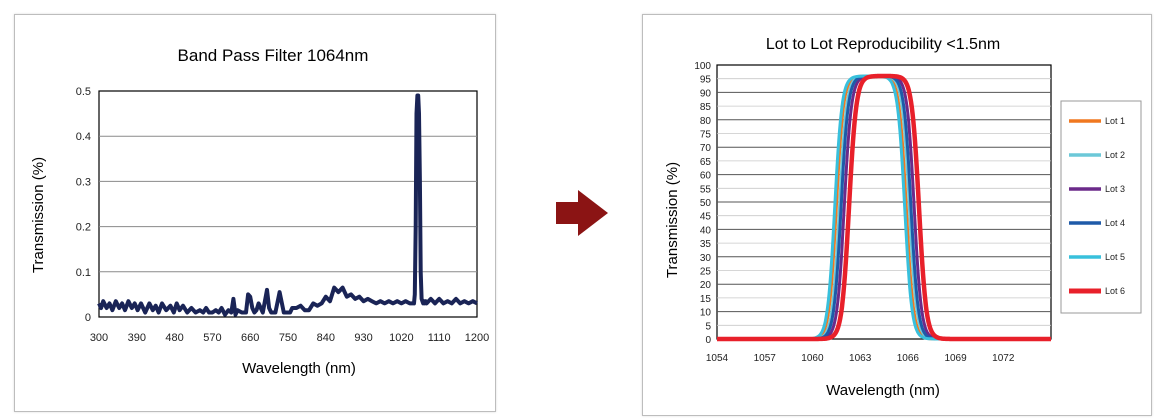 The image size is (1155, 420). Describe the element at coordinates (706, 230) in the screenshot. I see `y-tick-label: 40` at that location.